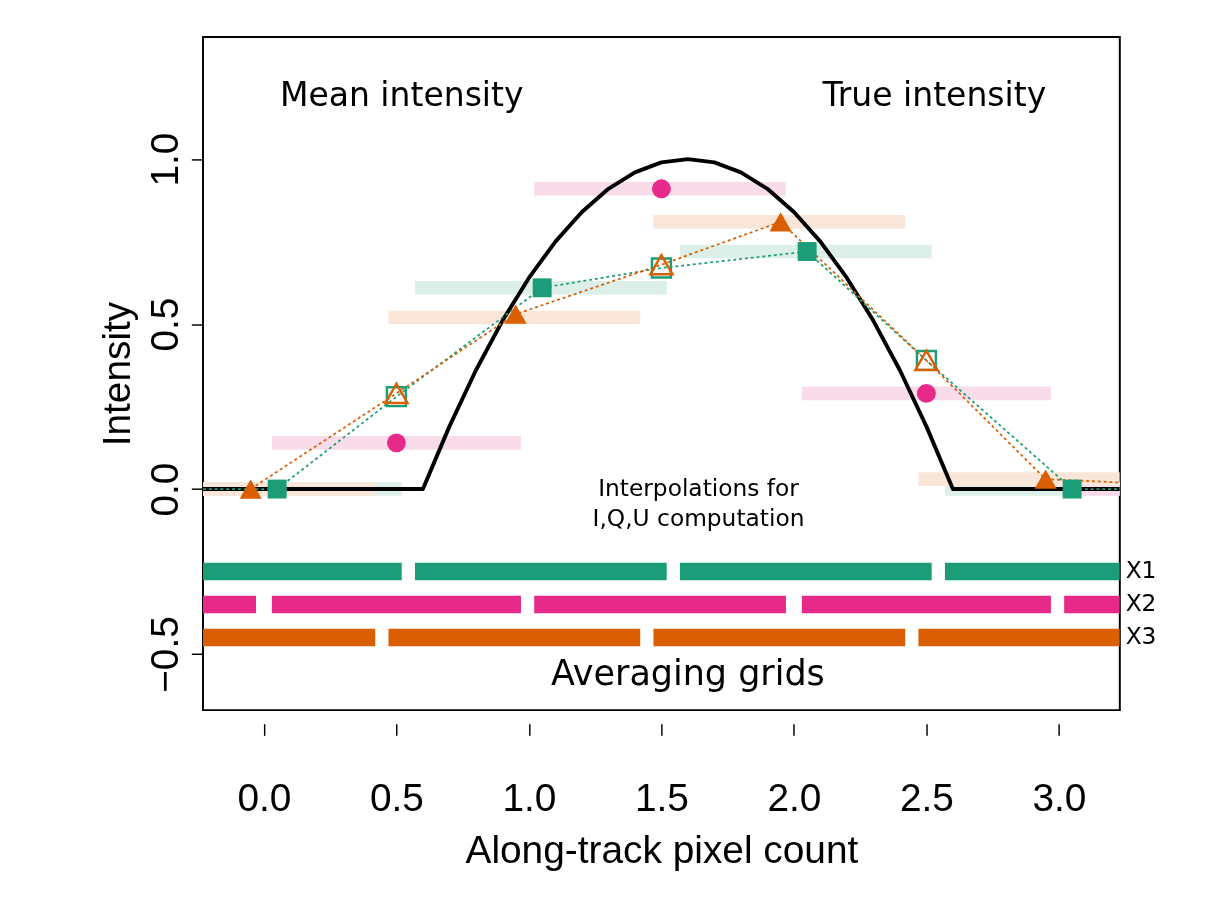 The width and height of the screenshot is (1215, 919). Describe the element at coordinates (116, 374) in the screenshot. I see `y-axis-title: Intensity` at that location.